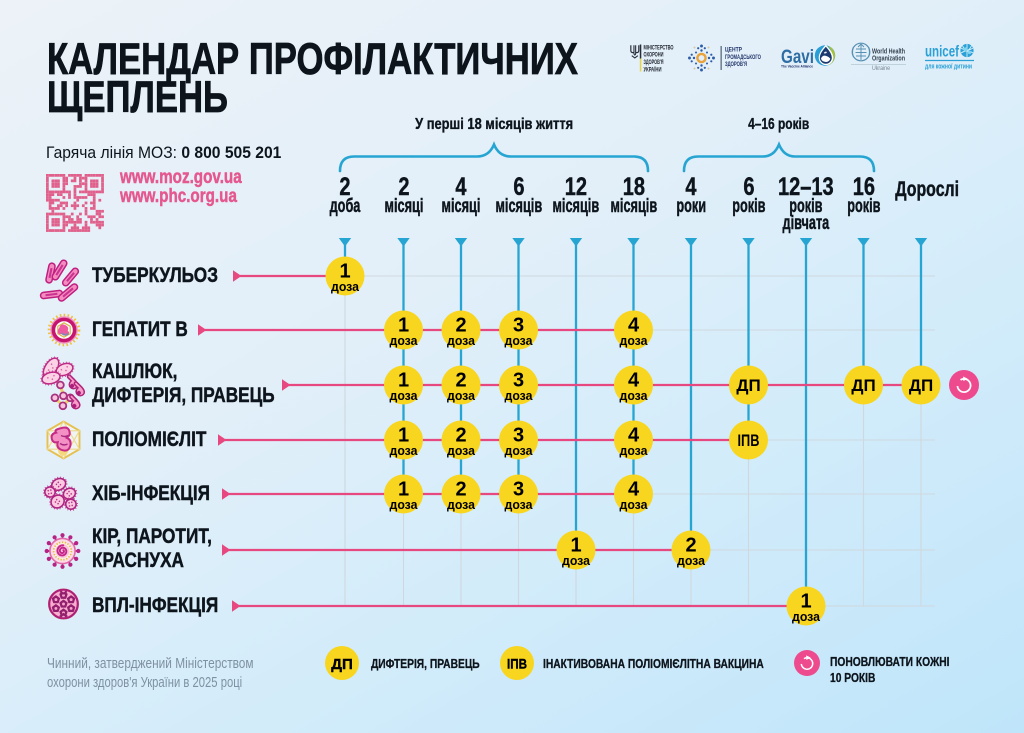  Describe the element at coordinates (654, 56) in the screenshot. I see `svg-text: ОХОРОНИ` at that location.